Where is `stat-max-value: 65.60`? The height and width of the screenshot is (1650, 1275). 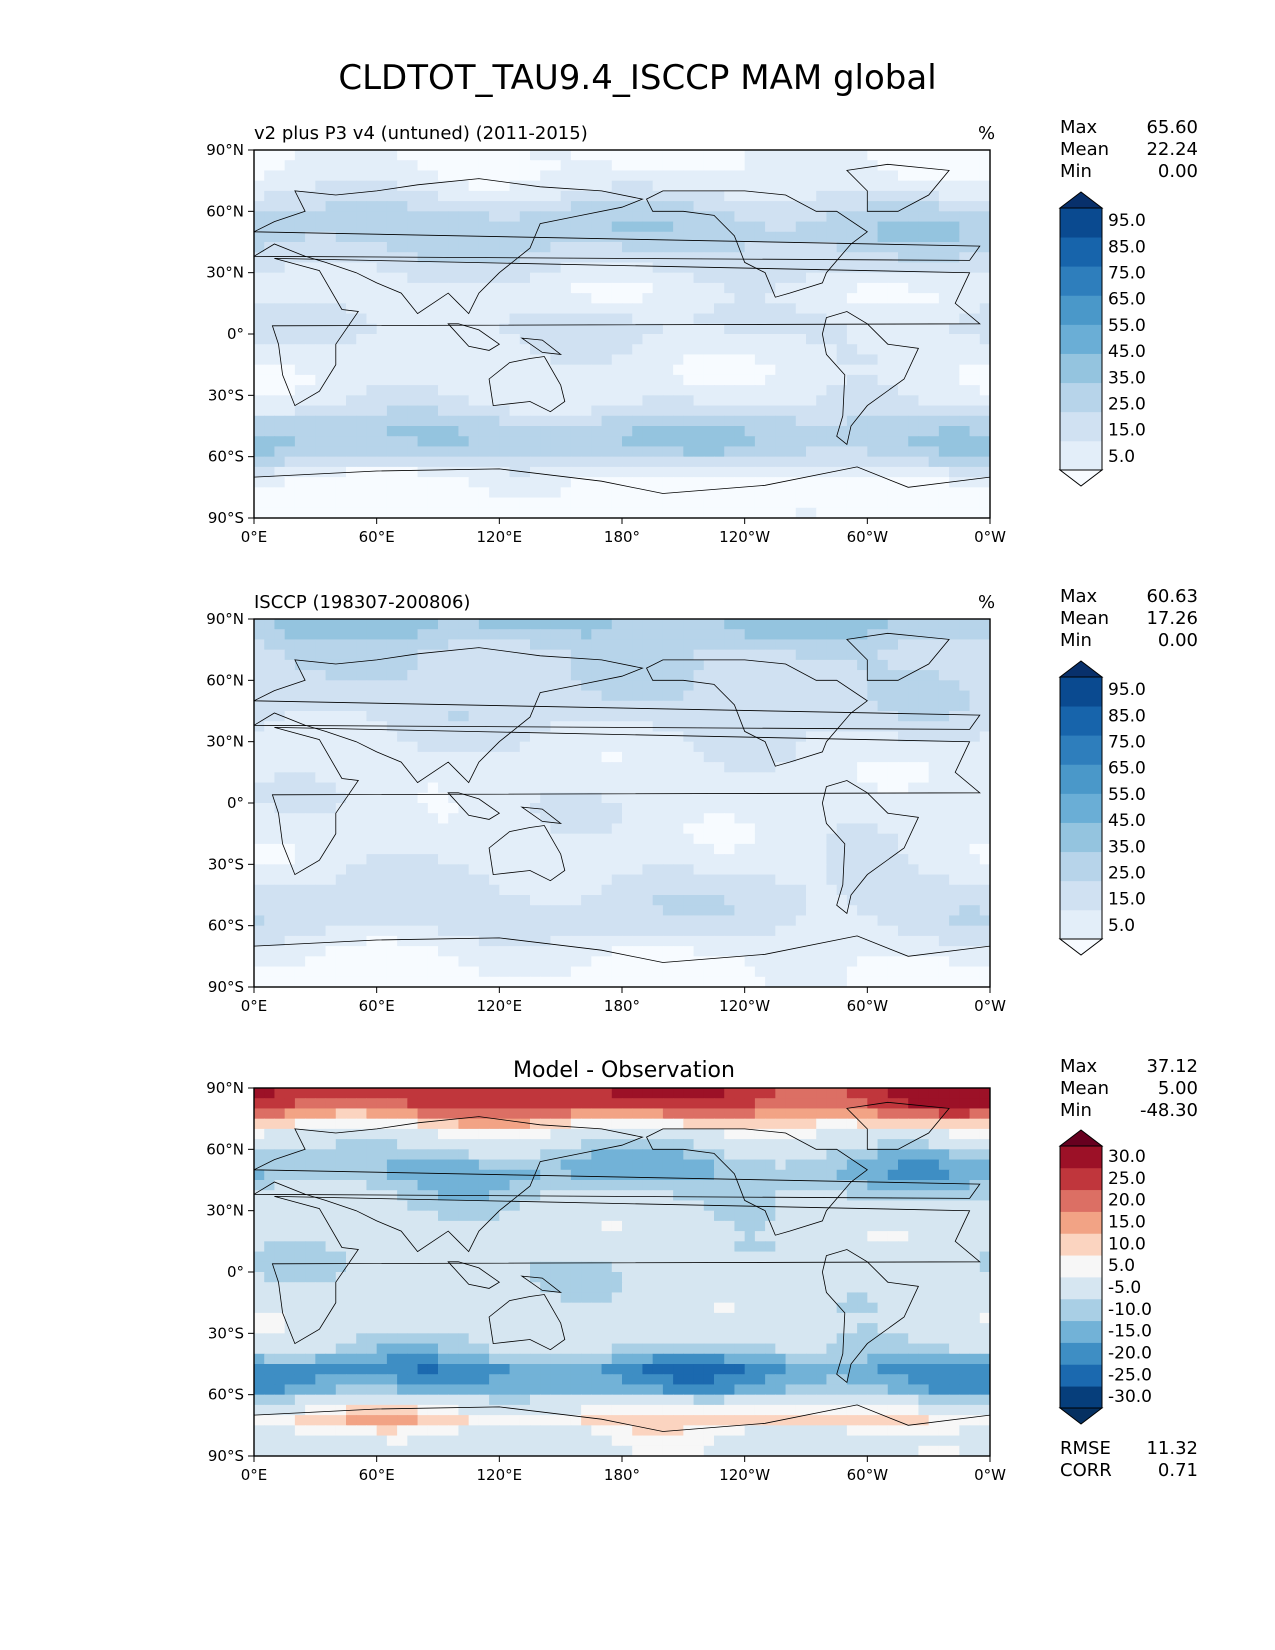 stat-max-value: 65.60 is located at coordinates (1172, 127).